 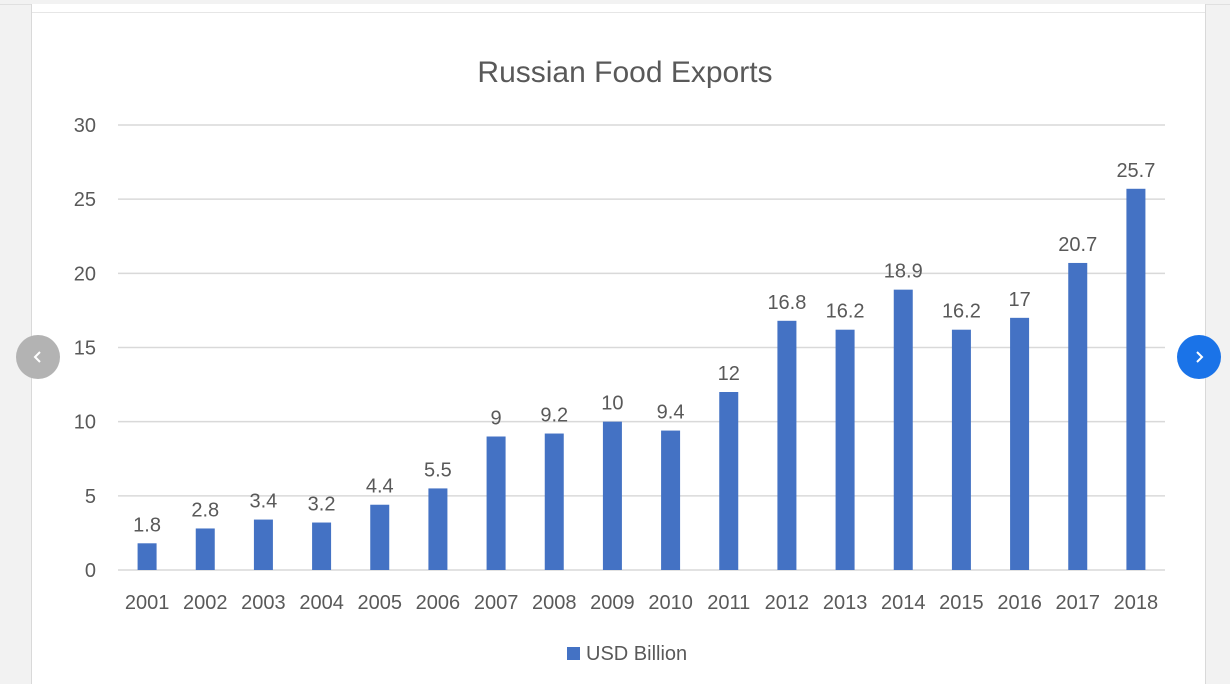 I want to click on x-tick-label-2005: 2005, so click(x=380, y=603).